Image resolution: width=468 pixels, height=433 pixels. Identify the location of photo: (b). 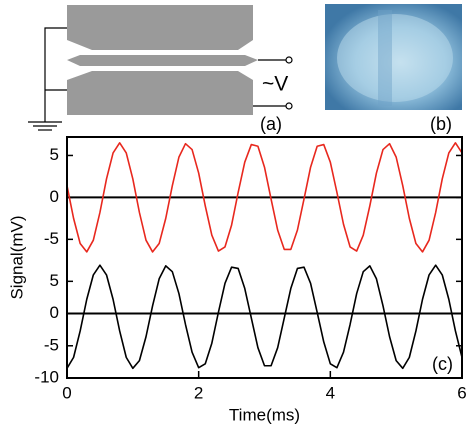
(393, 69).